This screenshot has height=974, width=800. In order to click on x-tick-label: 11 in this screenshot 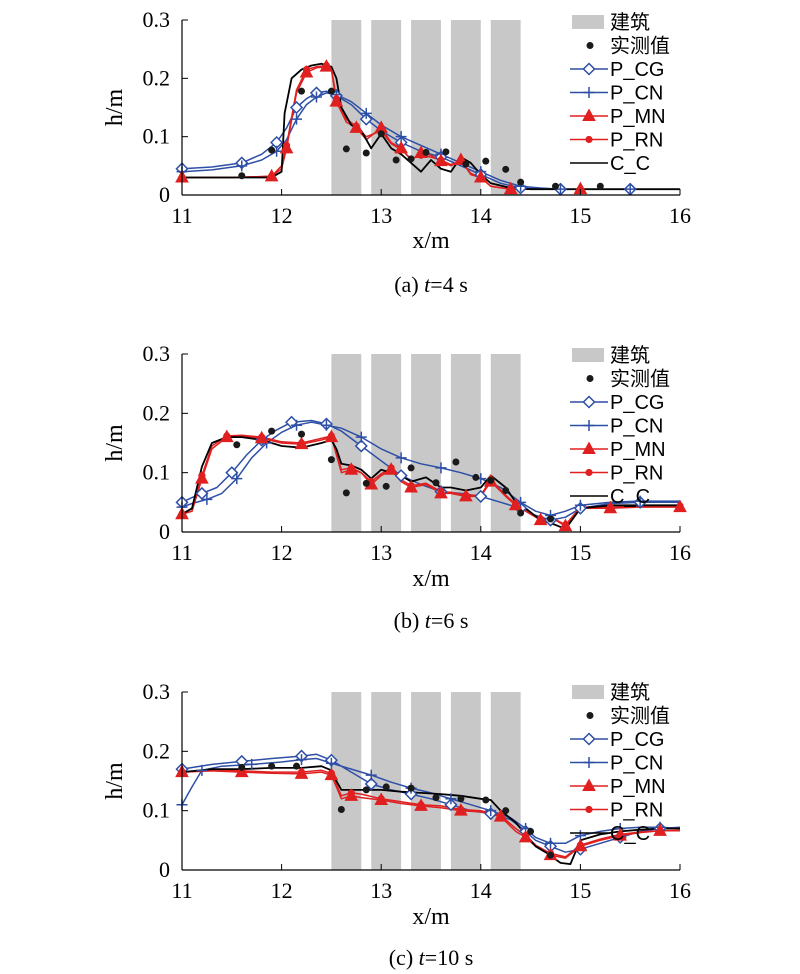, I will do `click(181, 552)`.